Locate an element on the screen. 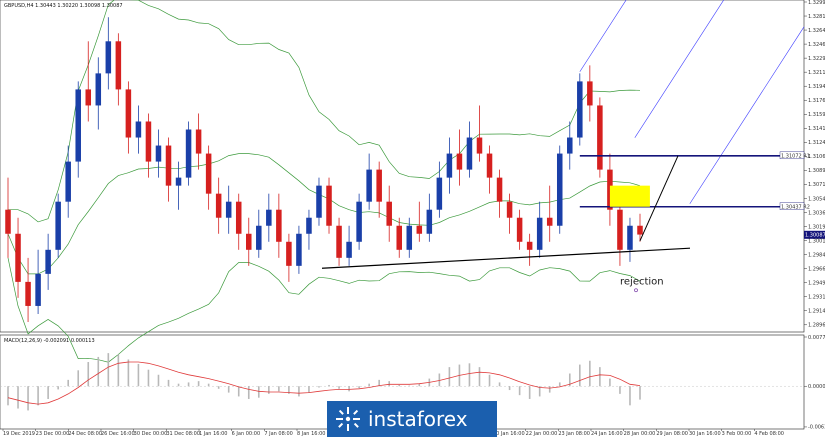  time-tick-label: 24 Dec 08:00 is located at coordinates (85, 434).